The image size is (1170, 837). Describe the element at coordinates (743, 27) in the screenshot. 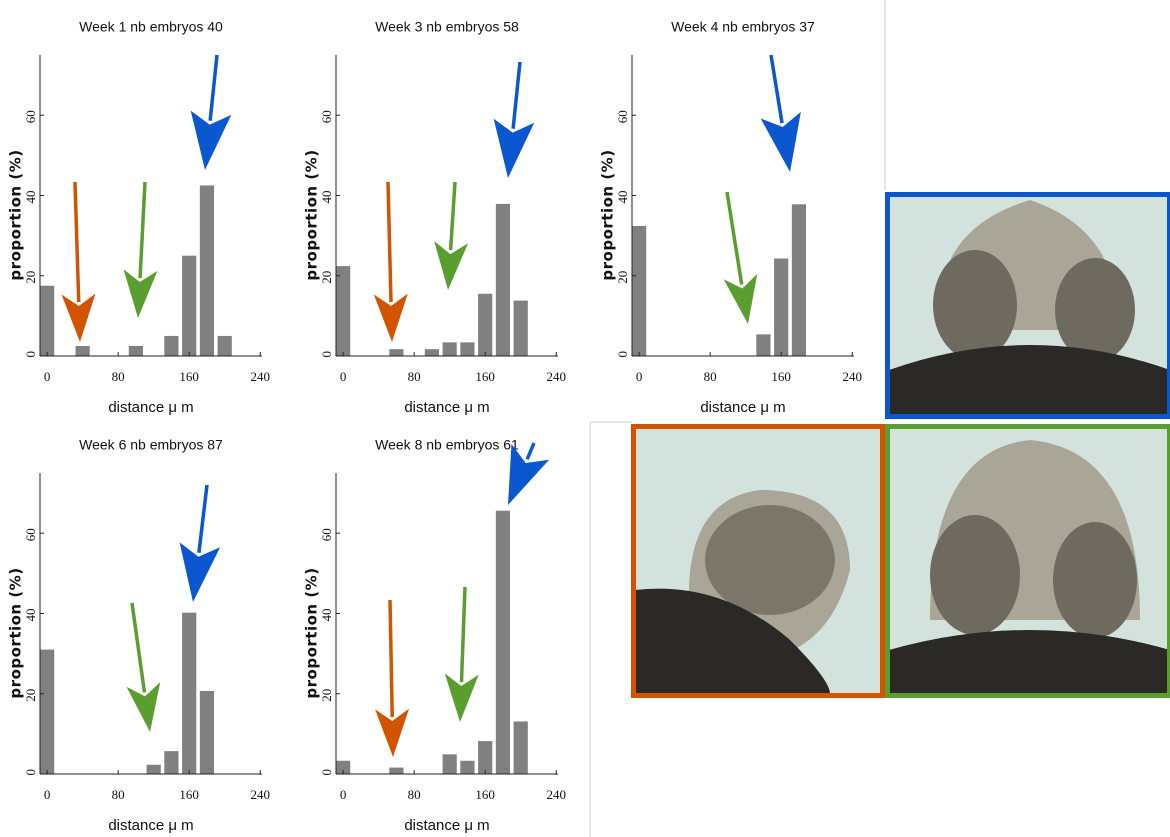

I see `chart-title: Week 4 nb embryos 37` at that location.